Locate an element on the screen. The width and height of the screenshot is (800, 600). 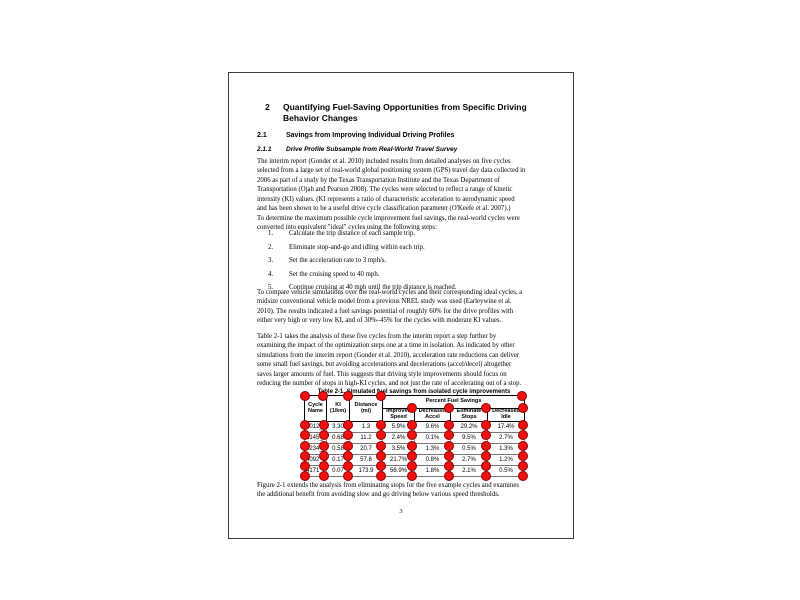
table-row: 4171_1 0.07 173.9 56.9% 1.8% 2.1% 0.5% is located at coordinates (415, 471).